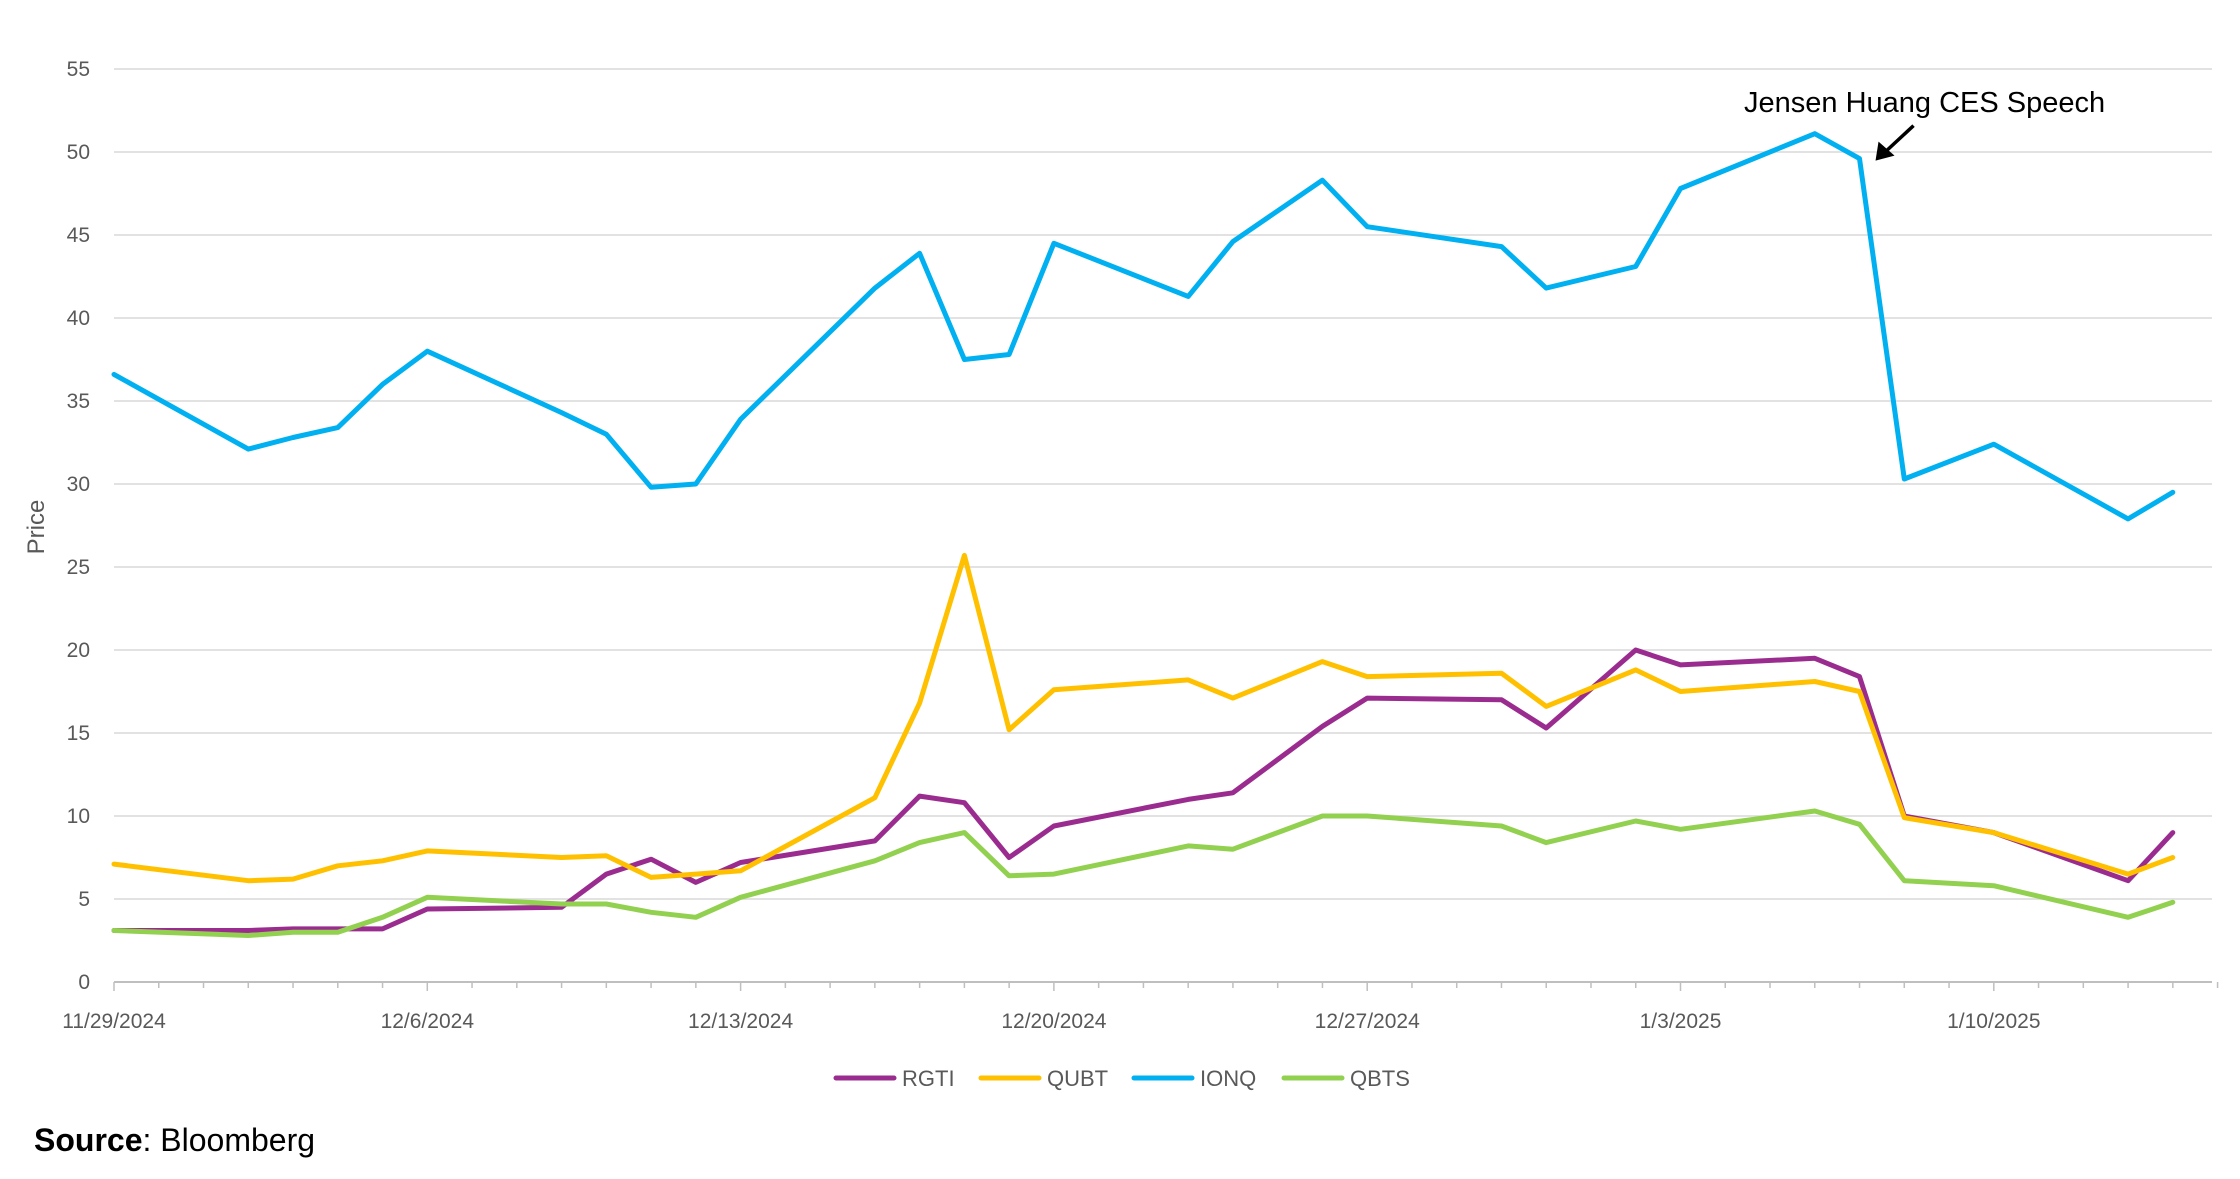  Describe the element at coordinates (894, 1078) in the screenshot. I see `legend-item-rgti: RGTI` at that location.